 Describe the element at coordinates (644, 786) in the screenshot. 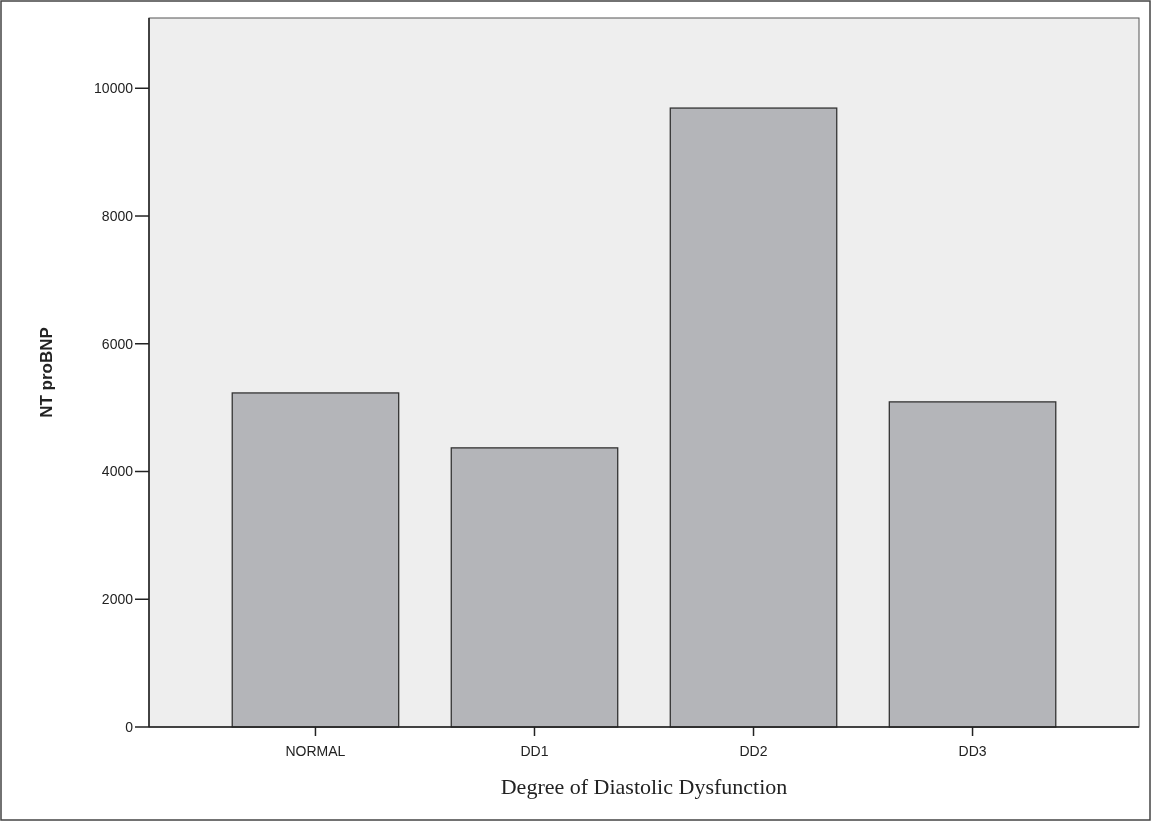

I see `x-axis-title: Degree of Diastolic Dysfunction` at that location.